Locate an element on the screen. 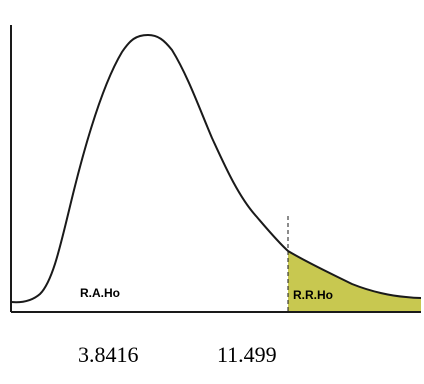 The height and width of the screenshot is (384, 424). critical-value-upper: 11.499 is located at coordinates (247, 354).